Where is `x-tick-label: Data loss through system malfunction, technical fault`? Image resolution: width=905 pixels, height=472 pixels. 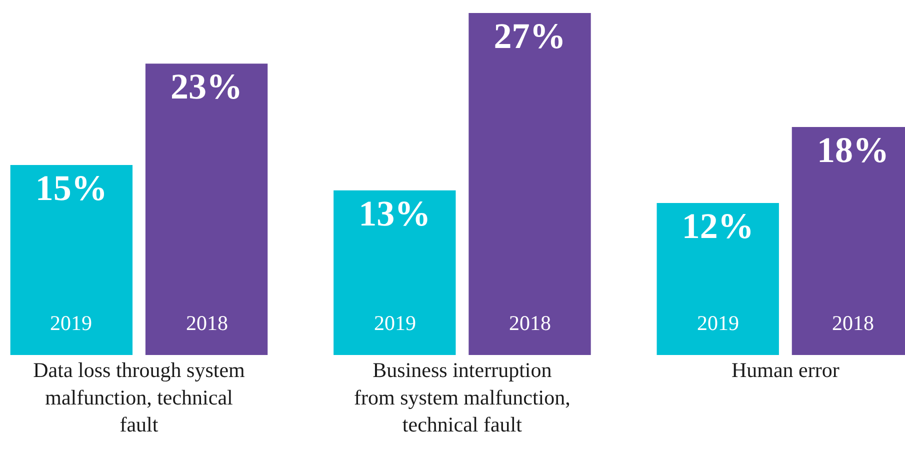 x-tick-label: Data loss through system malfunction, technical fault is located at coordinates (139, 397).